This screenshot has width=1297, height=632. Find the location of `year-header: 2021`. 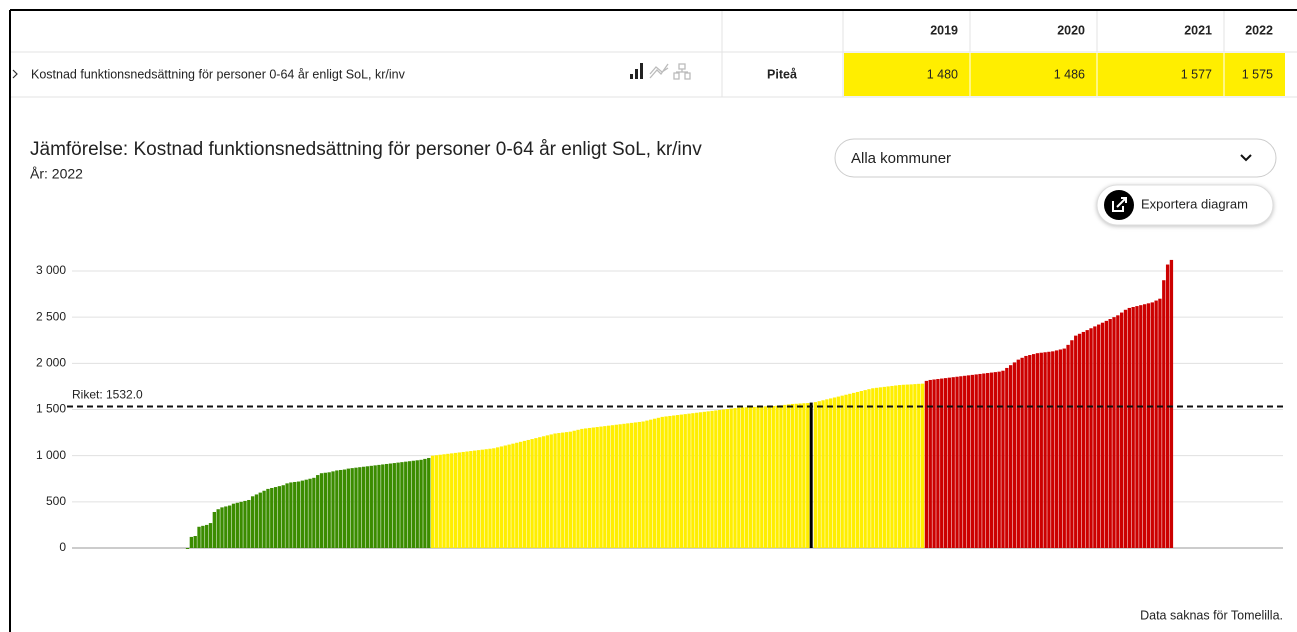

year-header: 2021 is located at coordinates (1198, 30).